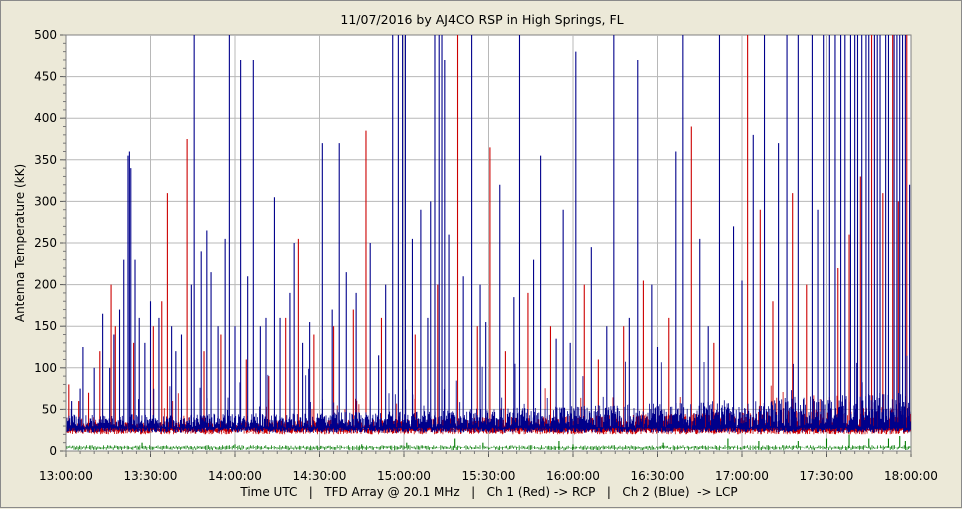  What do you see at coordinates (45, 326) in the screenshot?
I see `y-tick-label: 150` at bounding box center [45, 326].